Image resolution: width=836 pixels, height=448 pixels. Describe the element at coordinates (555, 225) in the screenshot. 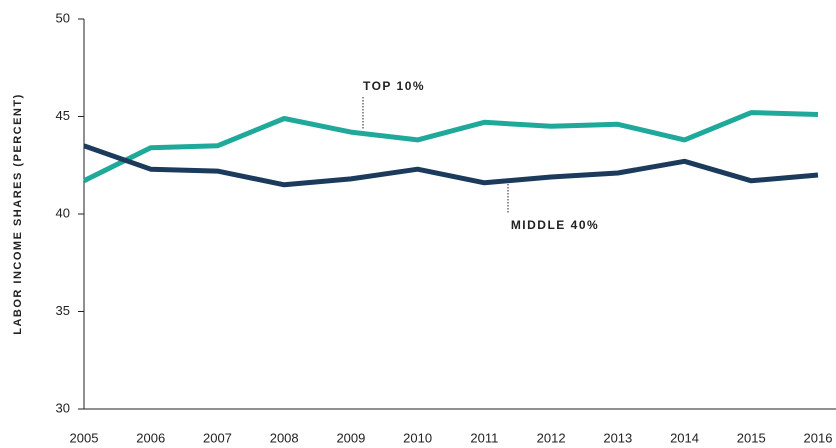

I see `series-label: MIDDLE 40%` at that location.